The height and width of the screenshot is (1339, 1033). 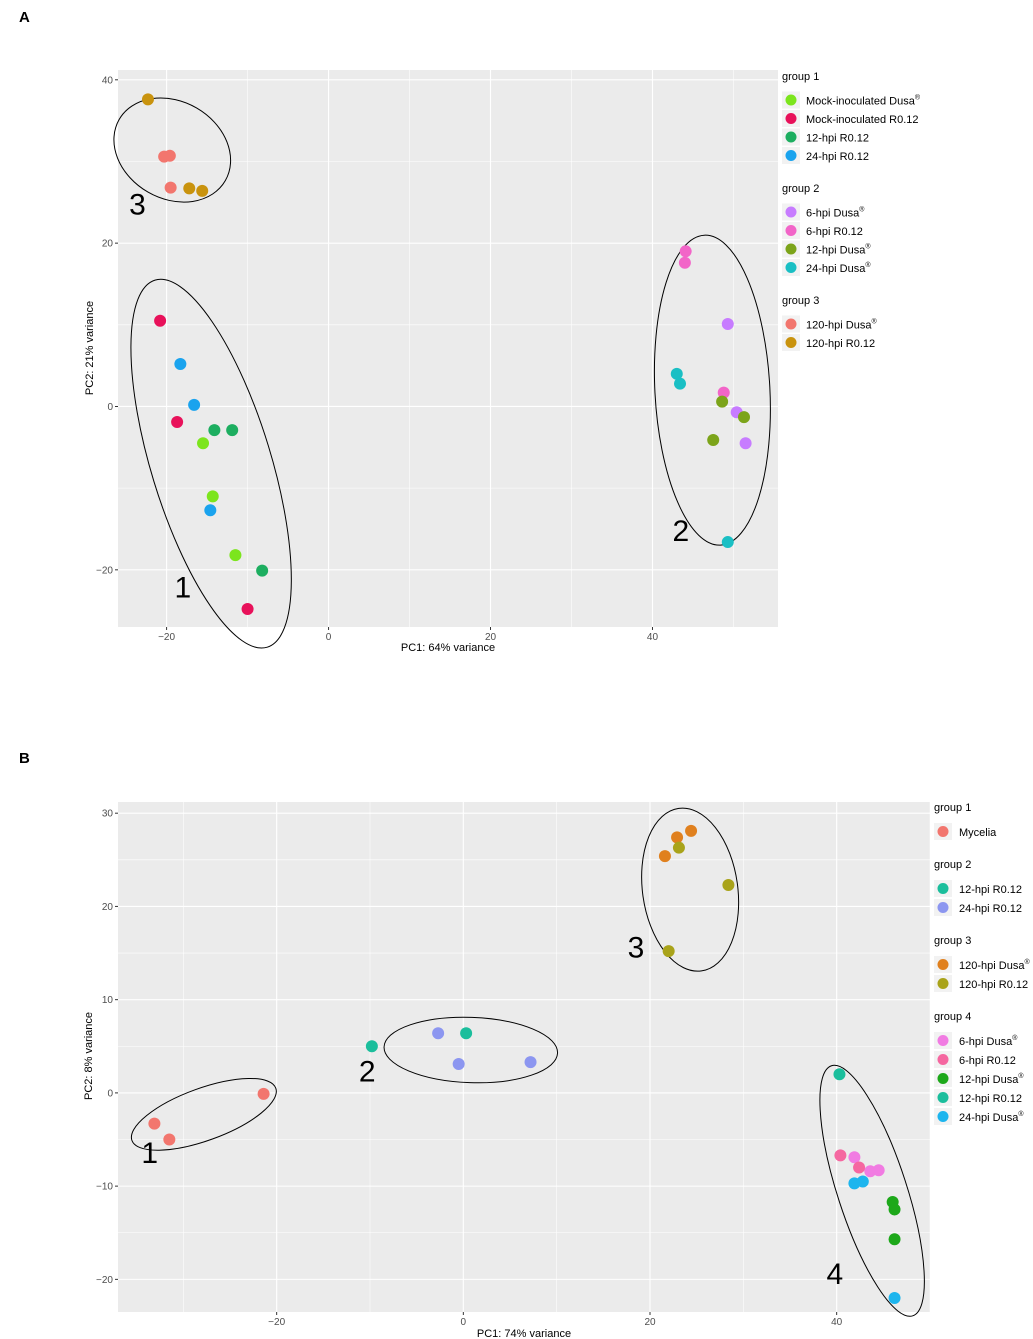 I want to click on cluster-label-1: 1, so click(x=182, y=588).